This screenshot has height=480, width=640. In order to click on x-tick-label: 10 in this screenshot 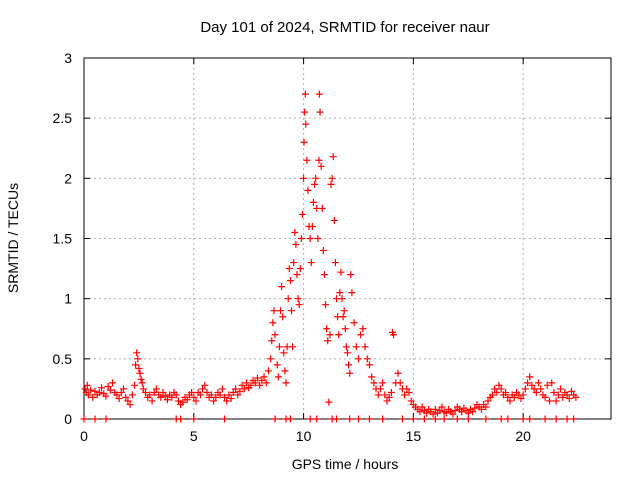, I will do `click(304, 436)`.